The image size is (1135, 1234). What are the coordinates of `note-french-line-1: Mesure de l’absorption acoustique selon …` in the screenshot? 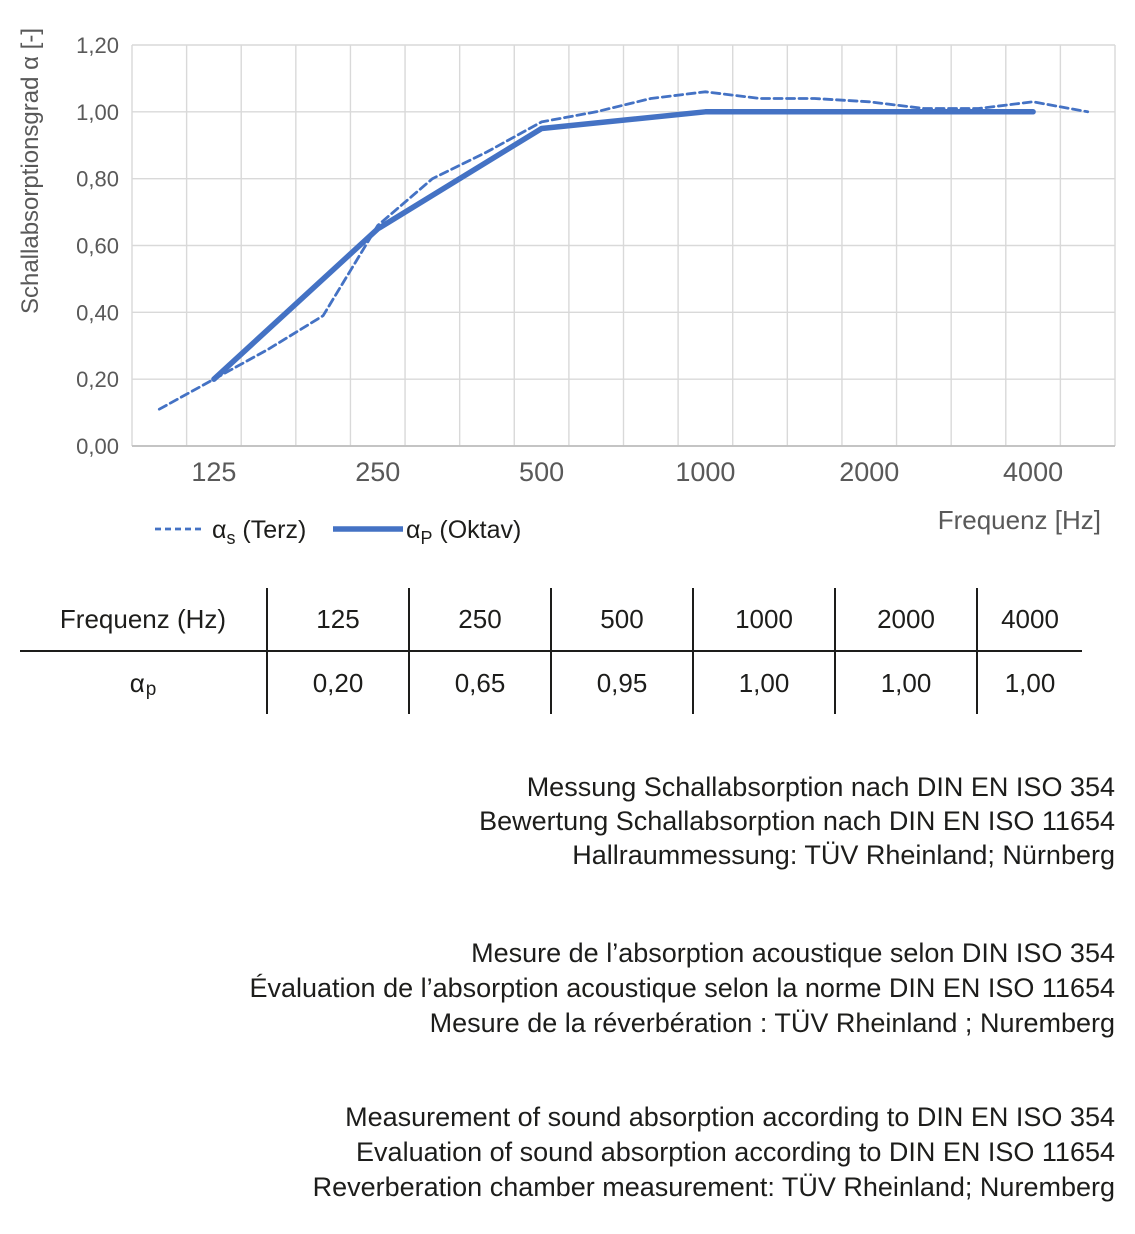 It's located at (793, 953).